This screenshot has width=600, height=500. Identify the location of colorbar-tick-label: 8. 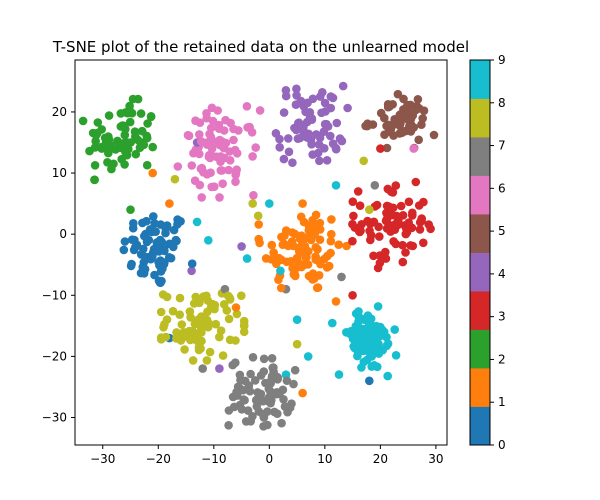
(502, 103).